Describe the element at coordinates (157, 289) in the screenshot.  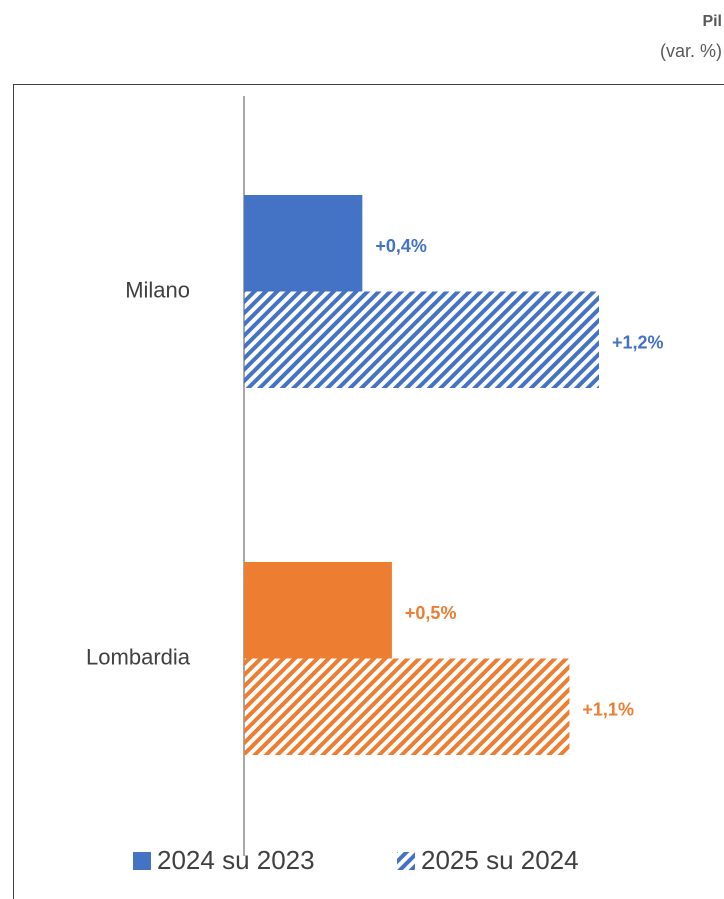
I see `category-label: Milano` at that location.